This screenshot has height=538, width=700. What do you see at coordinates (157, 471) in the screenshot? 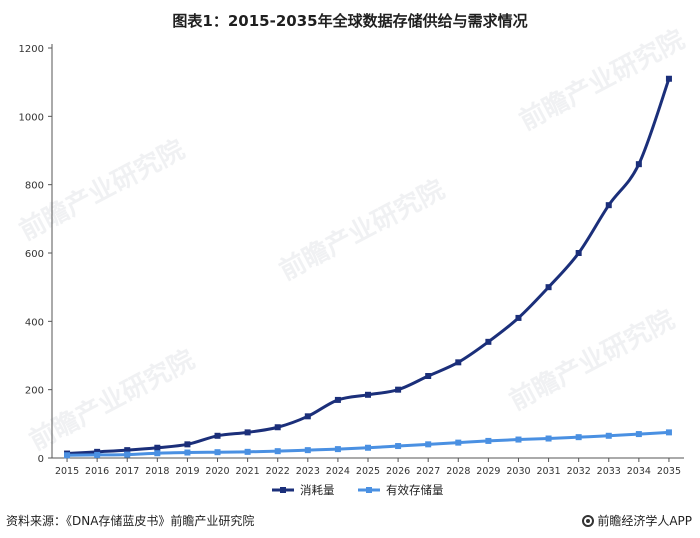
I see `x-tick-label: 2018` at bounding box center [157, 471].